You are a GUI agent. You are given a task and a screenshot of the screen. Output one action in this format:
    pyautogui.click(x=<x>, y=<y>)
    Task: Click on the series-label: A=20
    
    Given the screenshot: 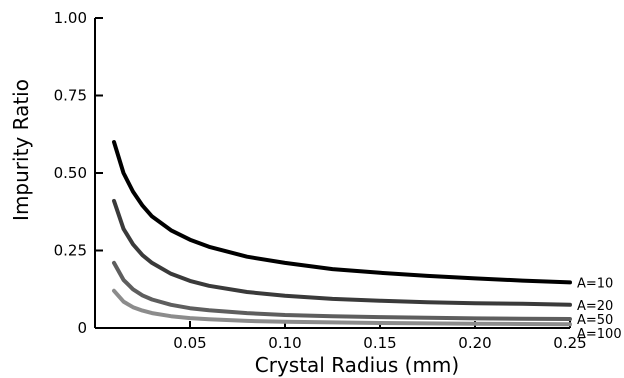 What is the action you would take?
    pyautogui.click(x=595, y=306)
    